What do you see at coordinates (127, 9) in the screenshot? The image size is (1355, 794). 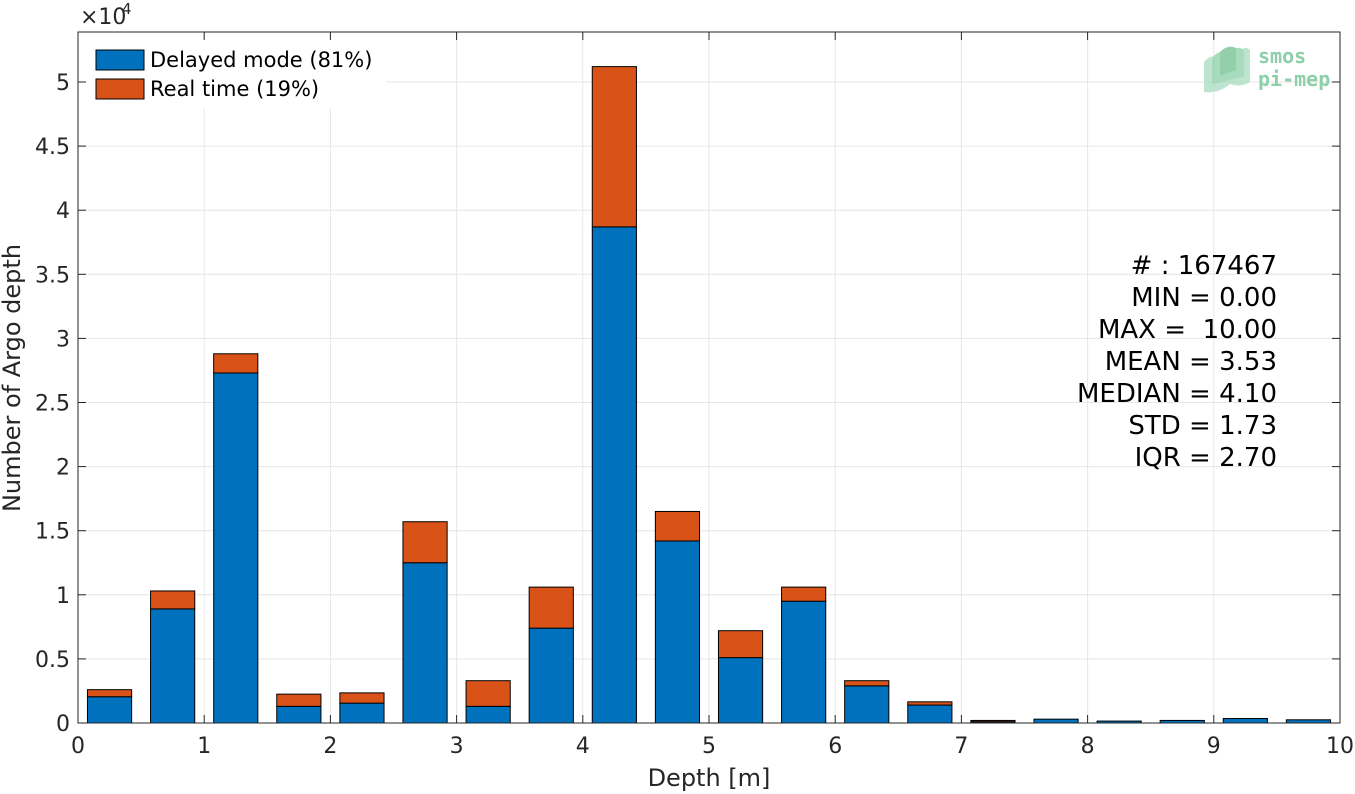 I see `y-exponent-power: 4` at bounding box center [127, 9].